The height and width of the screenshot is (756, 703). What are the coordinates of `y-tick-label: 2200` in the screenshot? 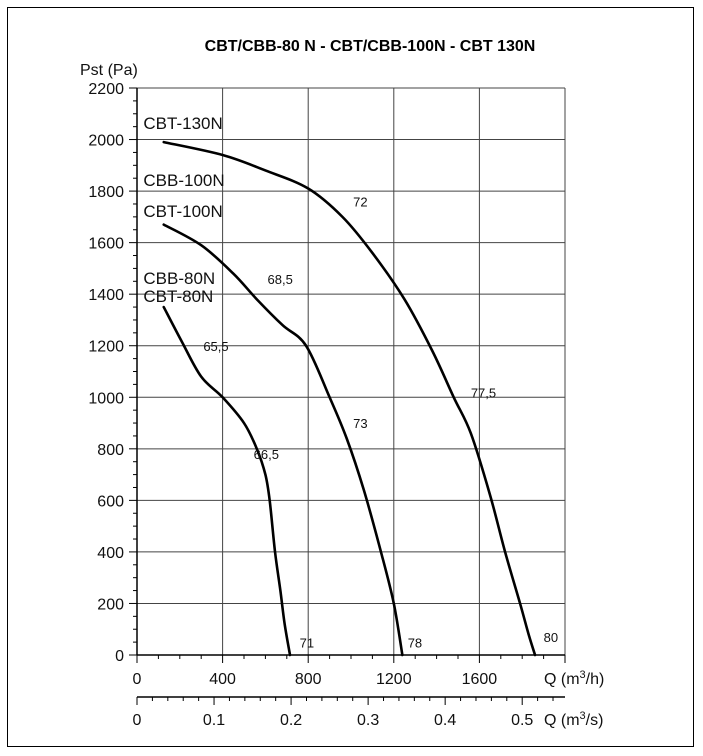 It's located at (106, 89).